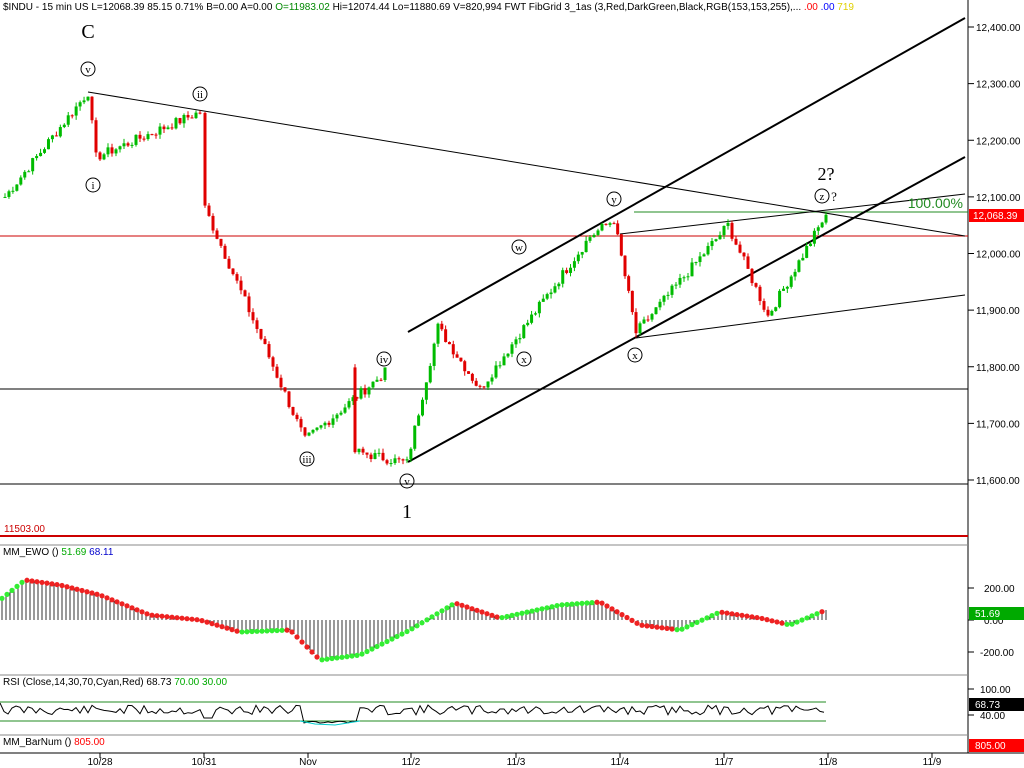 Image resolution: width=1024 pixels, height=768 pixels. Describe the element at coordinates (998, 141) in the screenshot. I see `price-axis-label: 12,200.00` at that location.